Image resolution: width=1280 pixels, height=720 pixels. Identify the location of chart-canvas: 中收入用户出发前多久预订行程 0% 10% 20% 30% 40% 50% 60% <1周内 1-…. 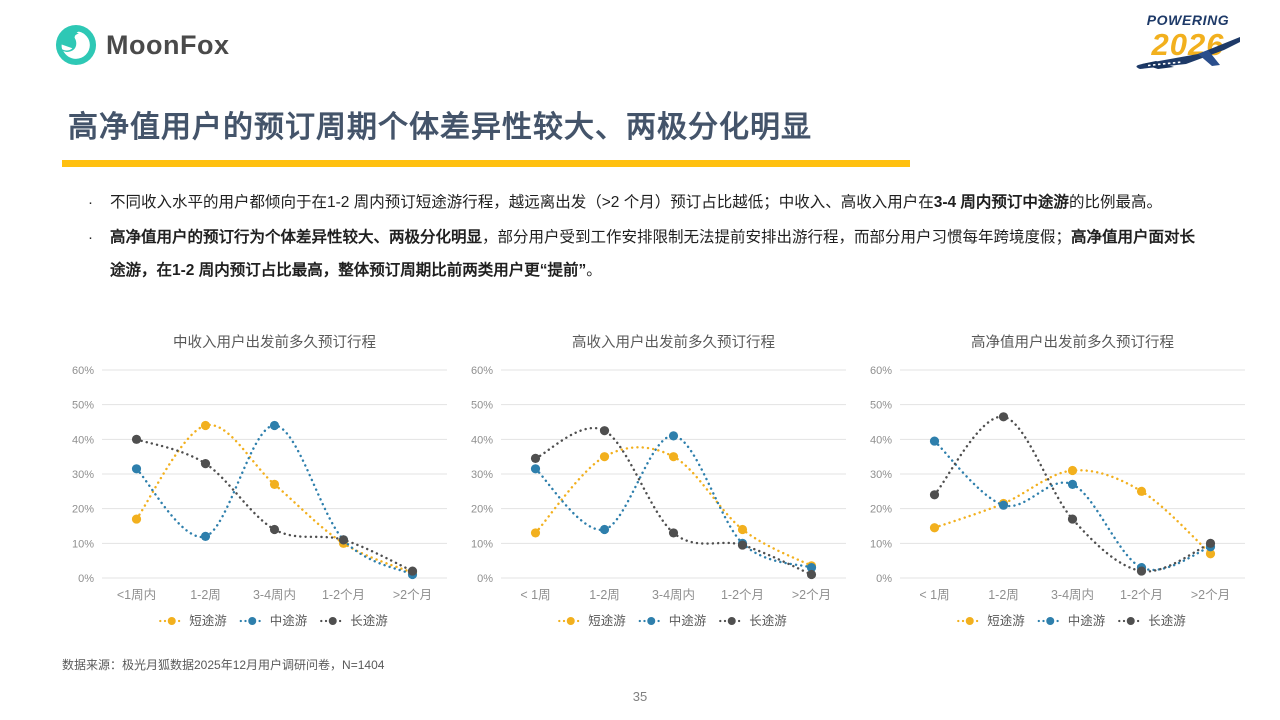
(259, 481).